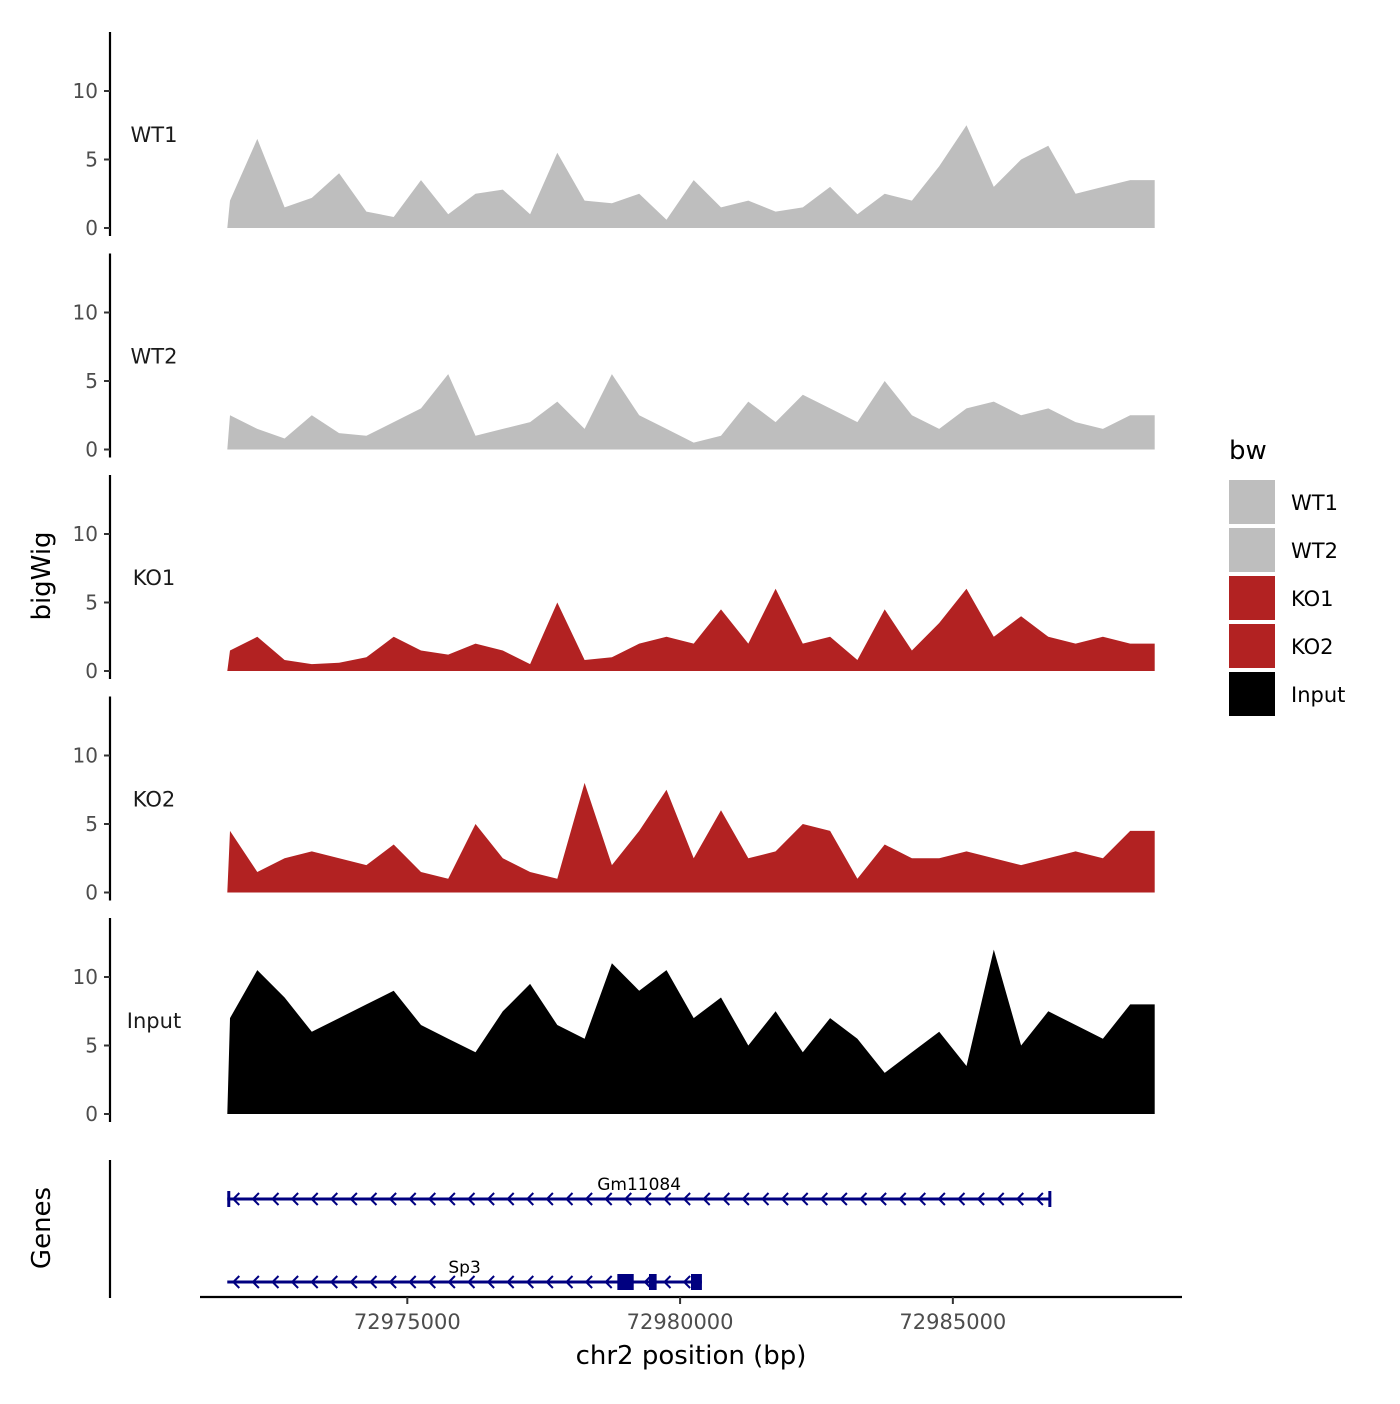 The image size is (1400, 1404). What do you see at coordinates (637, 1199) in the screenshot?
I see `strand-arrows-gm11084` at bounding box center [637, 1199].